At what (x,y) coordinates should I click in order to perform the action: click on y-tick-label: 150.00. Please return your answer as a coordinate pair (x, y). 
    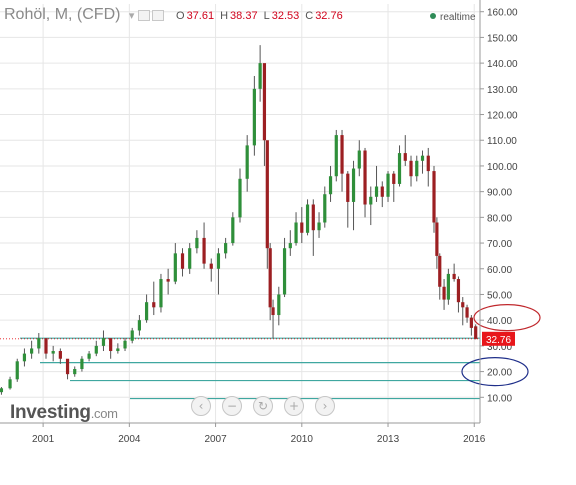
    Looking at the image, I should click on (502, 38).